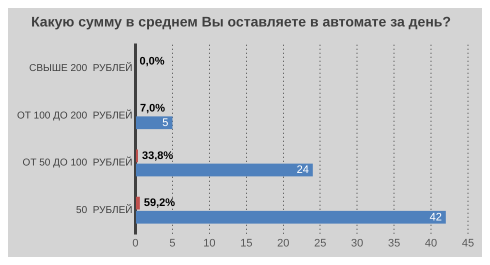 This screenshot has height=265, width=490. Describe the element at coordinates (160, 203) in the screenshot. I see `data-label: 59,2%` at that location.